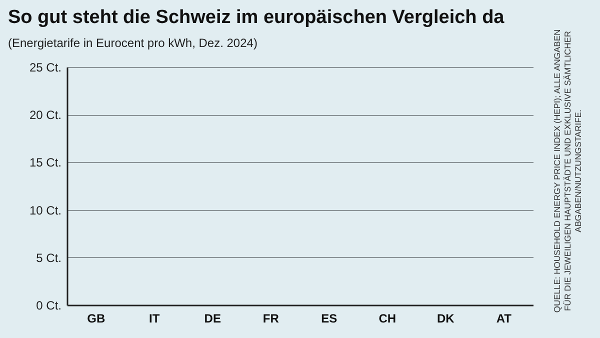 This screenshot has height=338, width=600. I want to click on x-tick-label: CH, so click(387, 319).